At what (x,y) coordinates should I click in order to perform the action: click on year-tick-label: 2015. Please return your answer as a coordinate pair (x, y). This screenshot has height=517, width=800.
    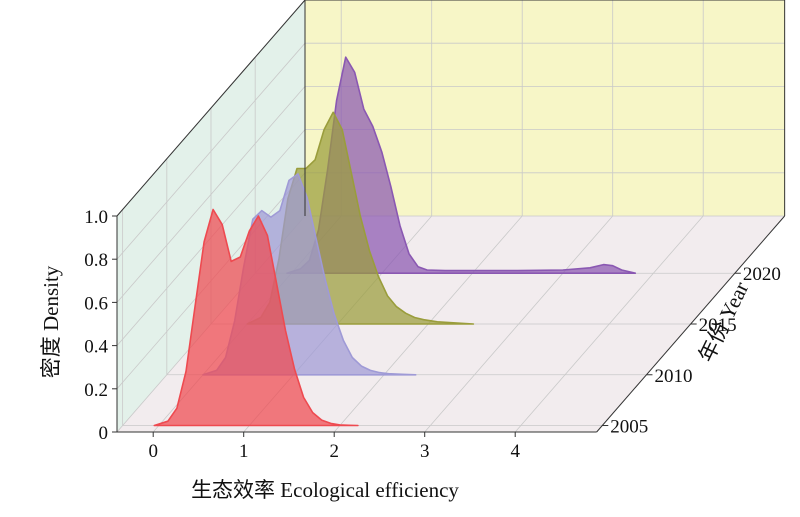
    Looking at the image, I should click on (718, 325).